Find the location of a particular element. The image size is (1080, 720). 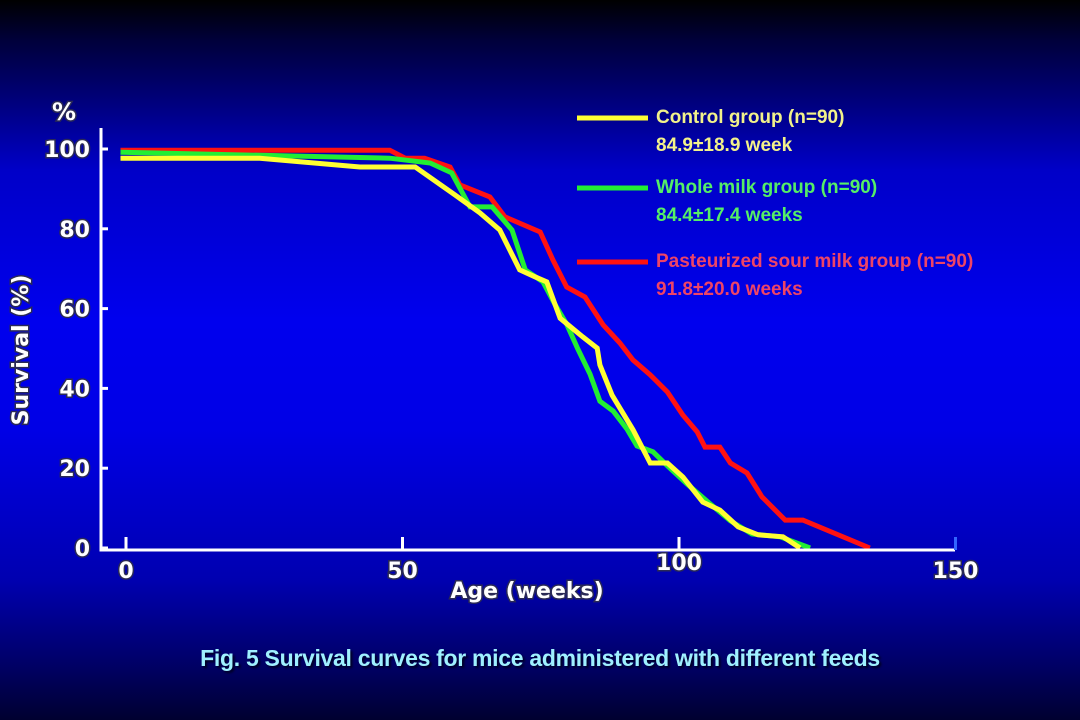

legend-stat: 91.8±20.0 weeks is located at coordinates (729, 289).